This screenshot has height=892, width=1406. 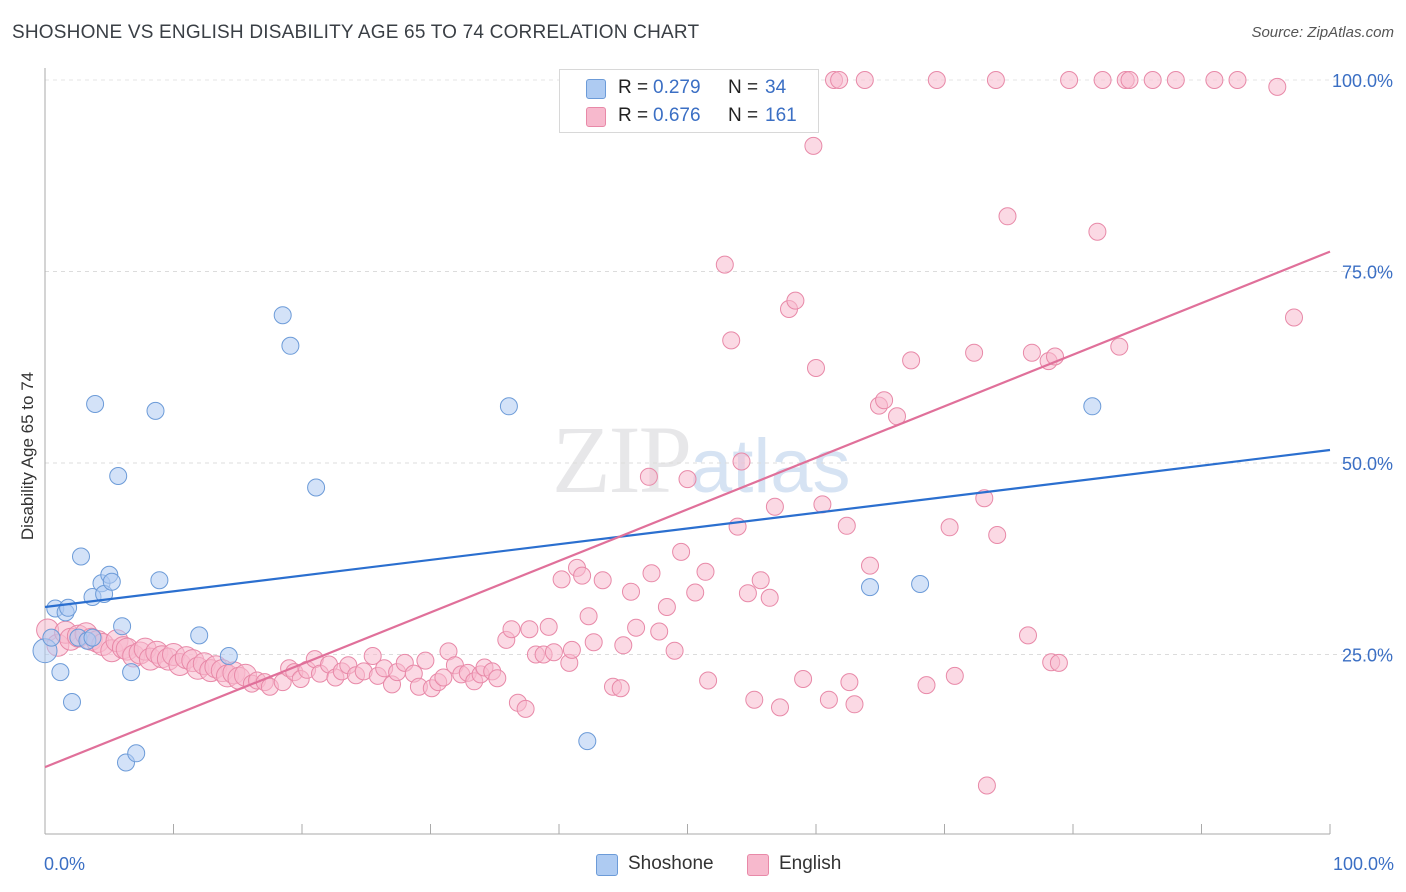 I want to click on x-tick-label: 0.0%, so click(x=64, y=864).